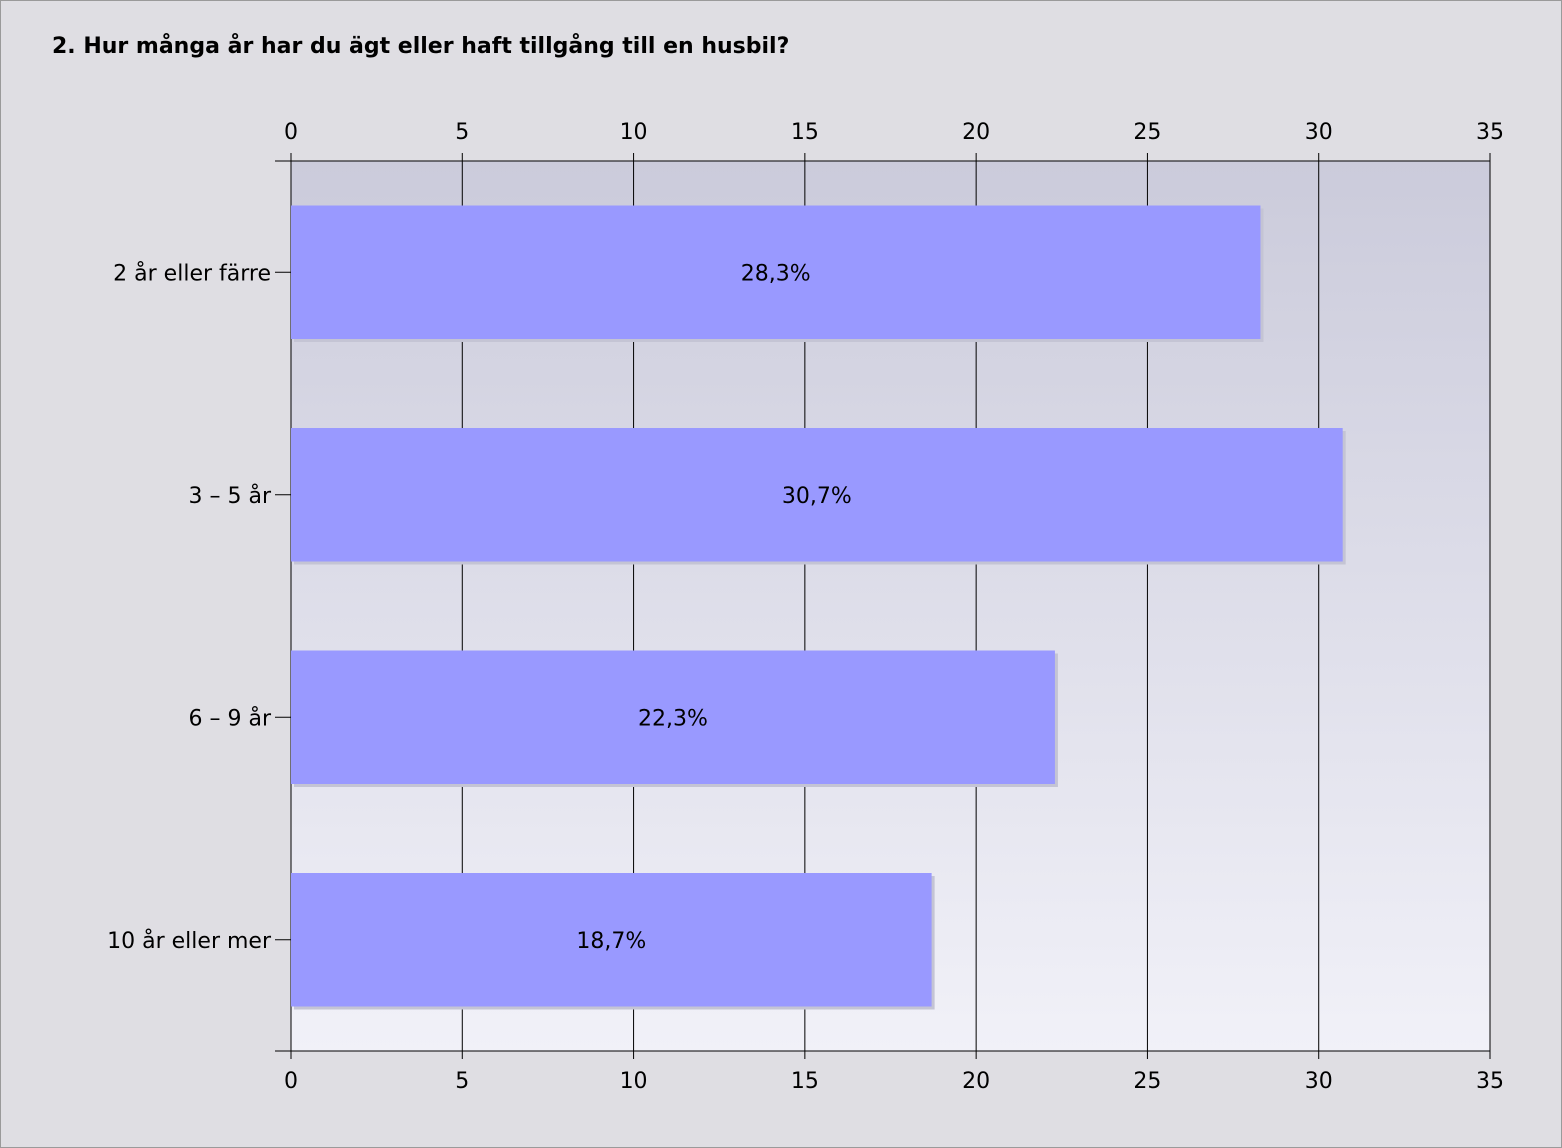 This screenshot has height=1148, width=1562. What do you see at coordinates (1490, 132) in the screenshot?
I see `x-tick-label-top: 35` at bounding box center [1490, 132].